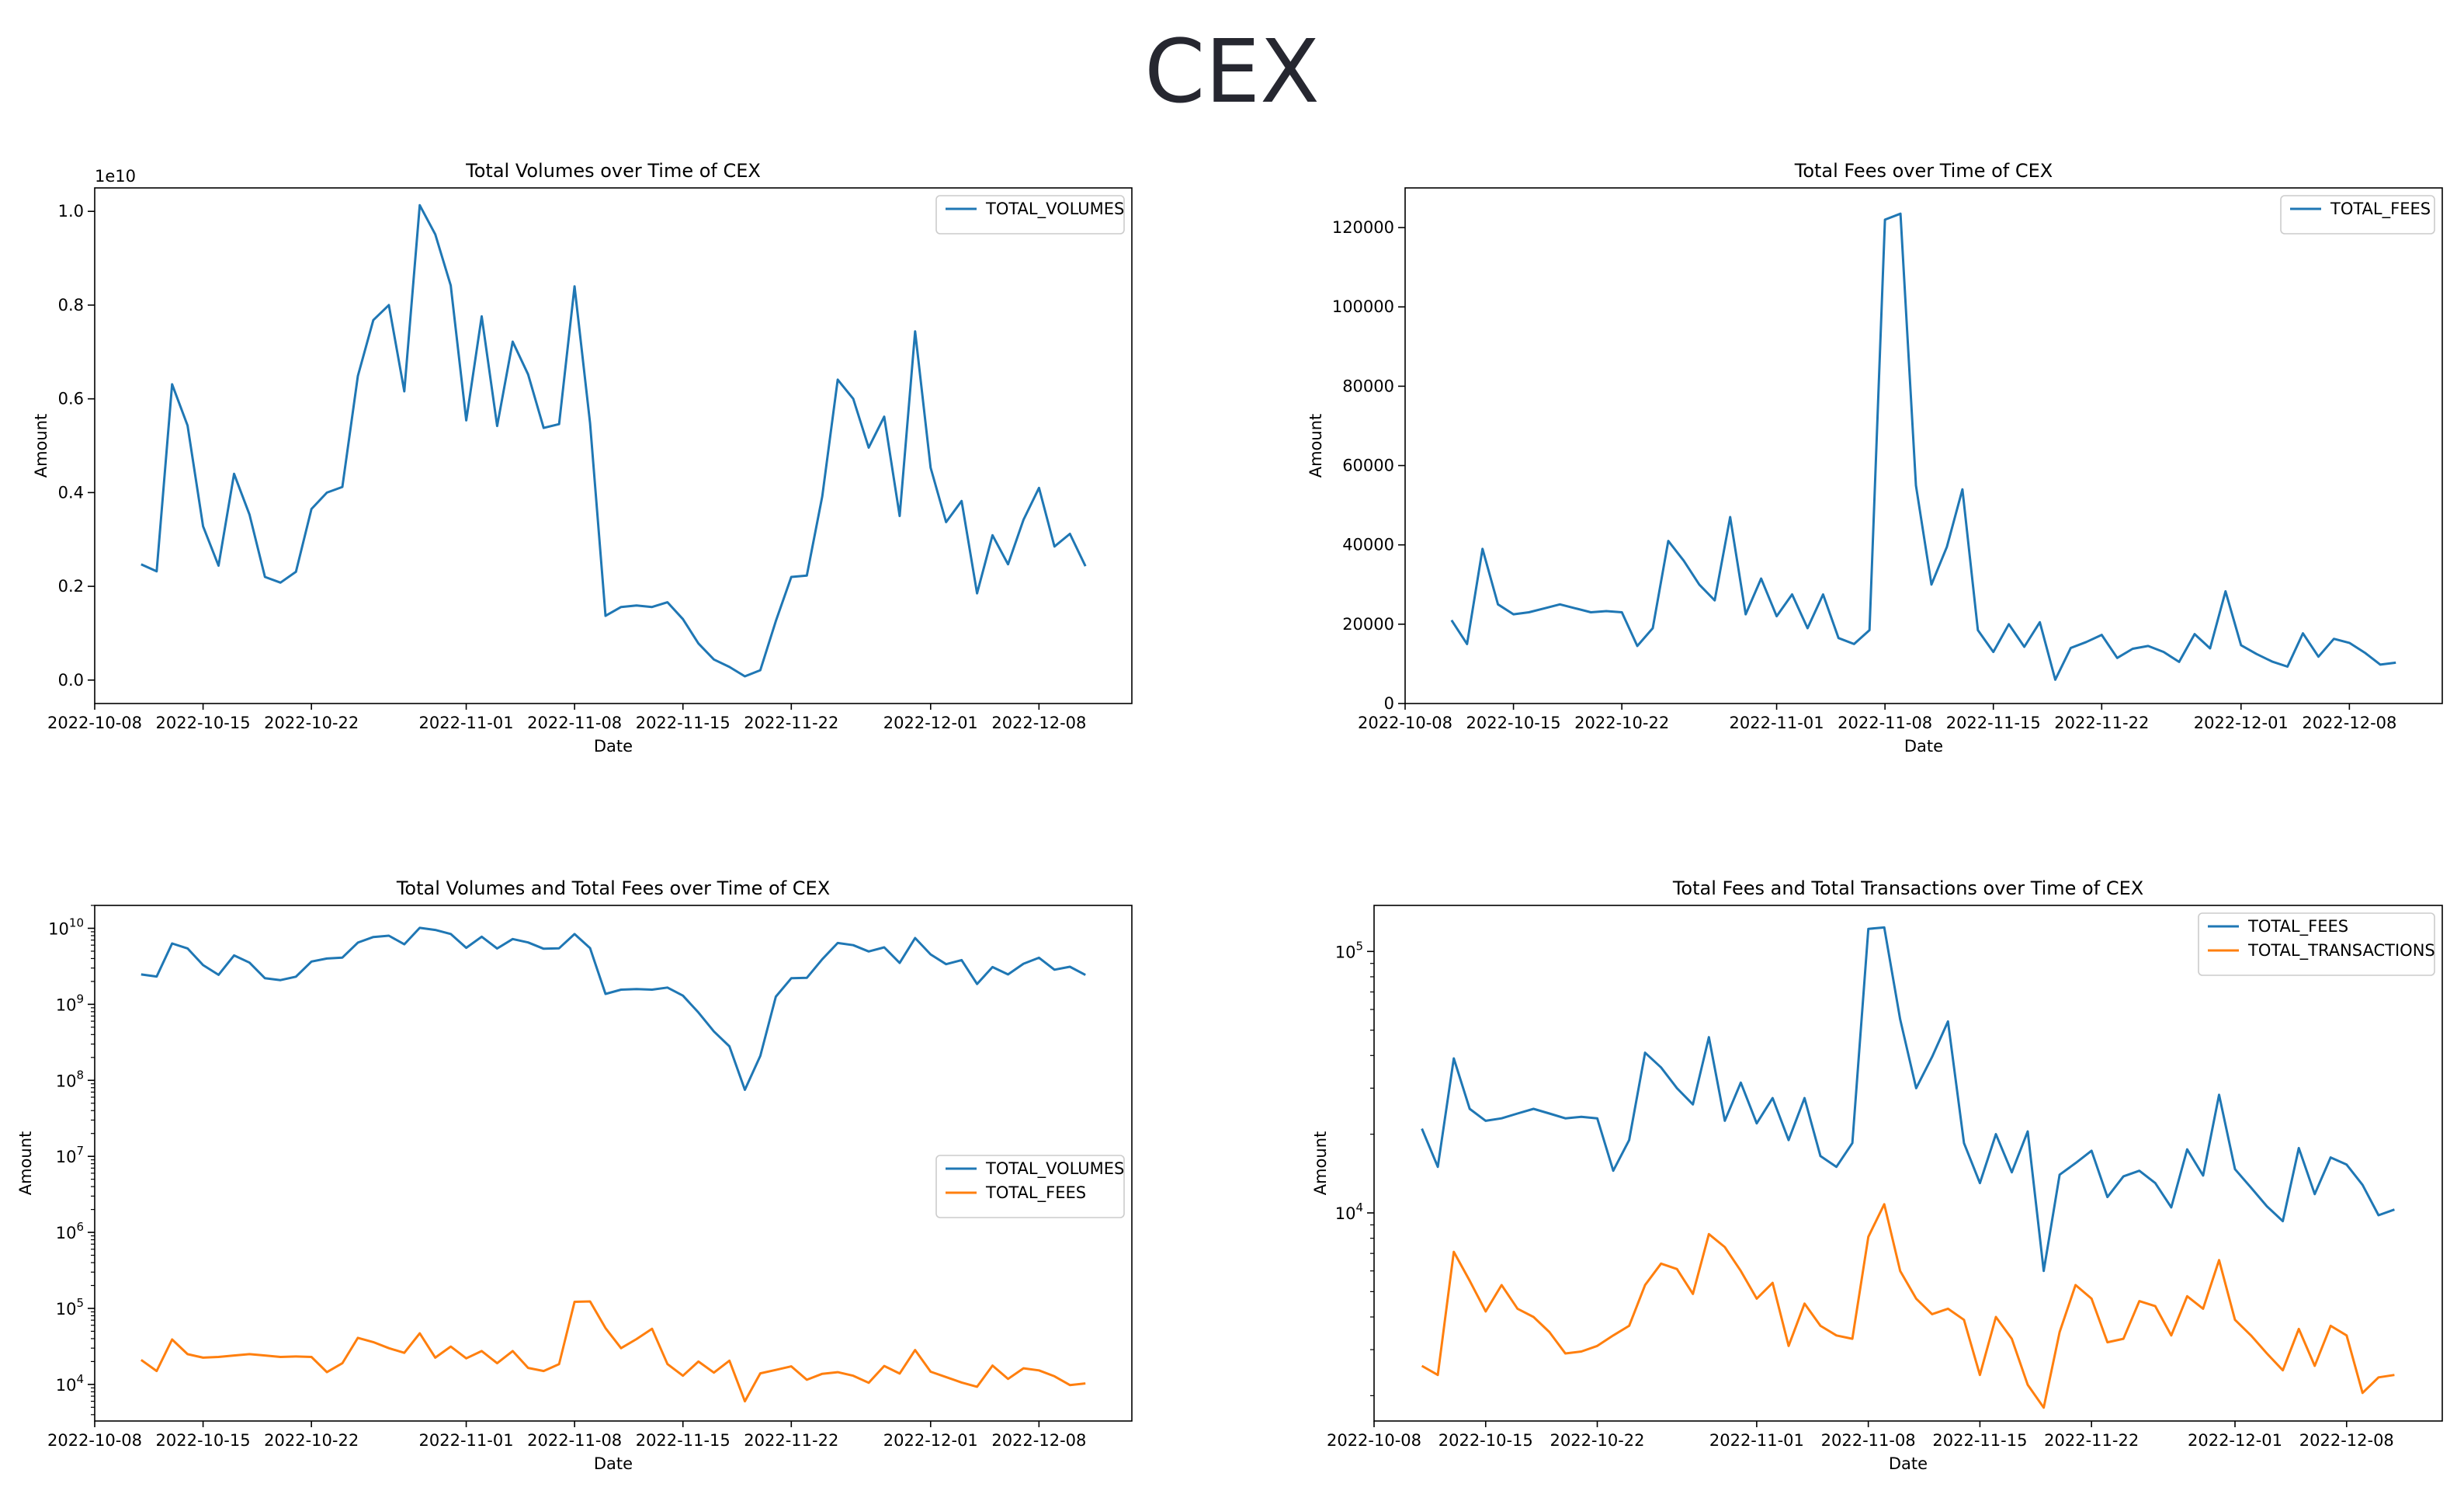 The image size is (2464, 1494). I want to click on y-tick-label: 20000, so click(1368, 624).